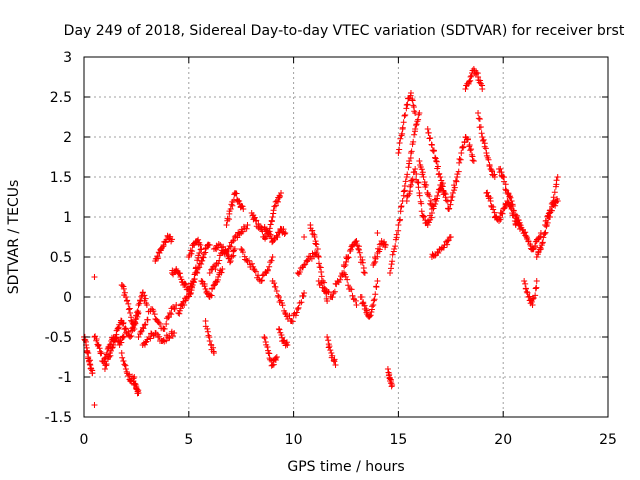 The image size is (640, 480). What do you see at coordinates (58, 338) in the screenshot?
I see `y-tick-label: -0.5` at bounding box center [58, 338].